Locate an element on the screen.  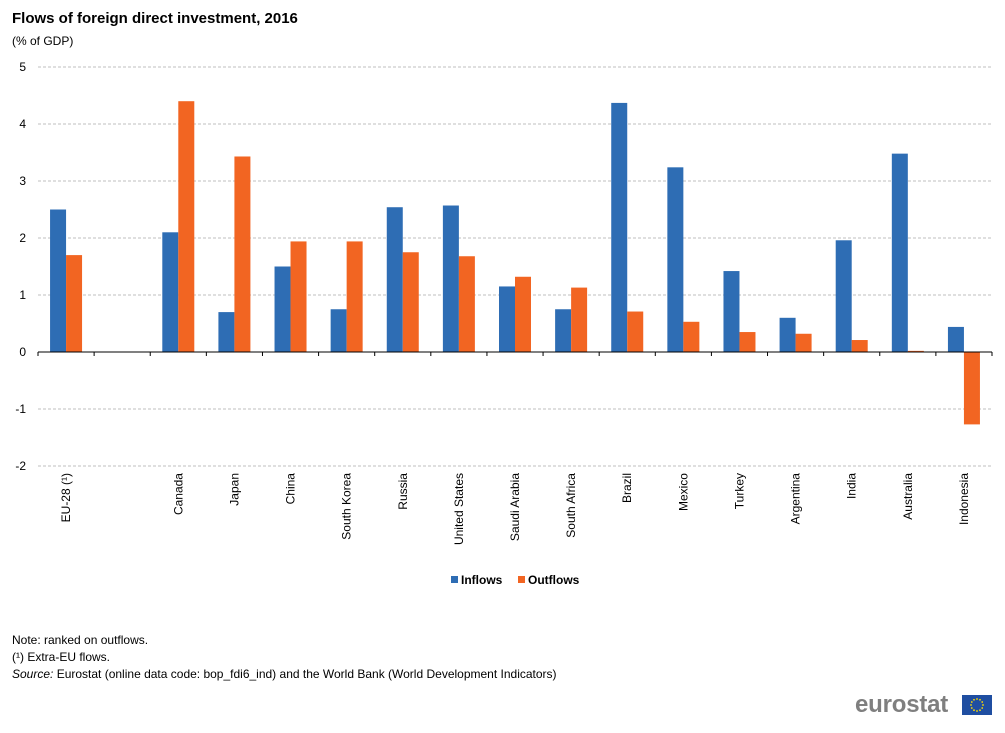
y-tick-label: 5 is located at coordinates (22, 67).